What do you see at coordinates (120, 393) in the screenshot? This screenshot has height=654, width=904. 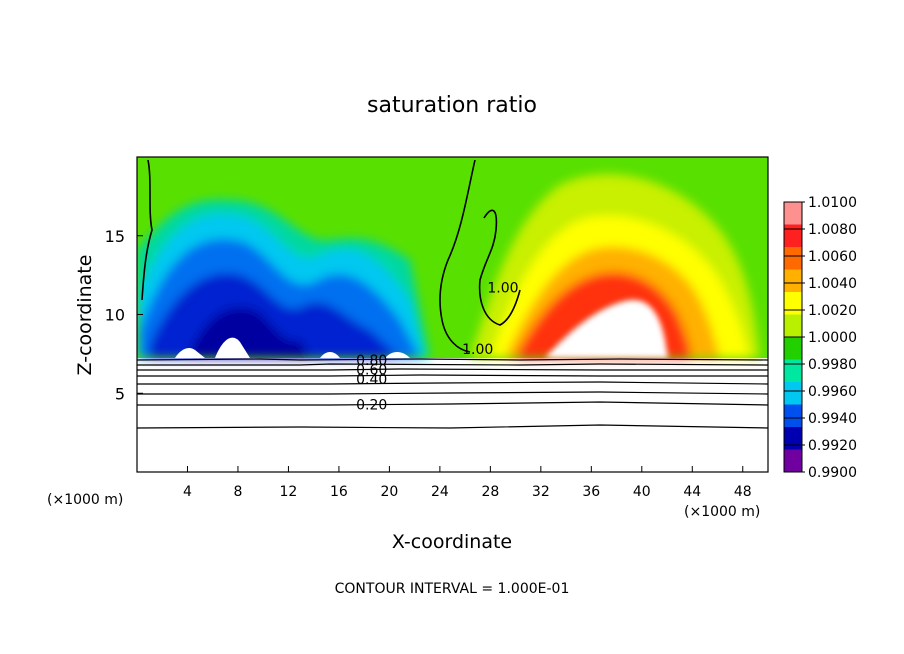 I see `y-tick-label: 5` at bounding box center [120, 393].